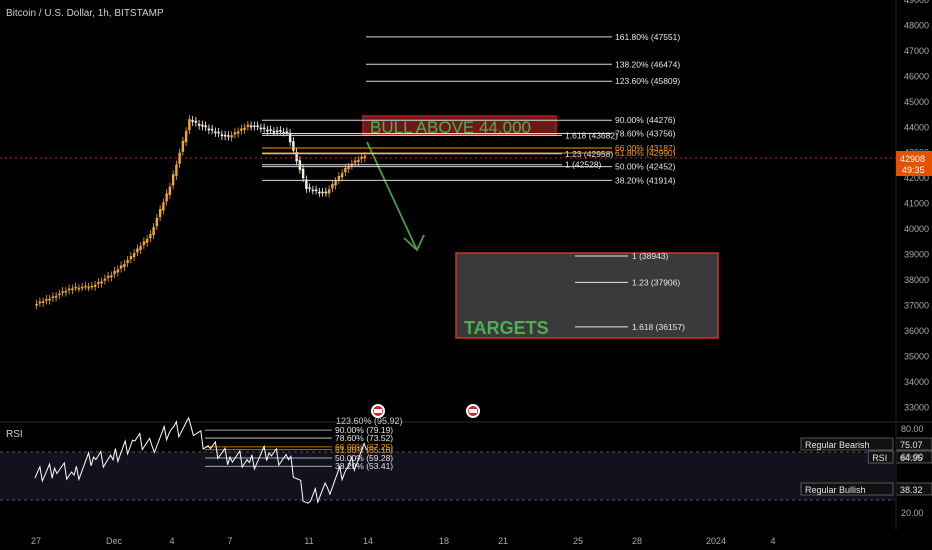  What do you see at coordinates (645, 180) in the screenshot?
I see `fib-level-label: 38.20% (41914)` at bounding box center [645, 180].